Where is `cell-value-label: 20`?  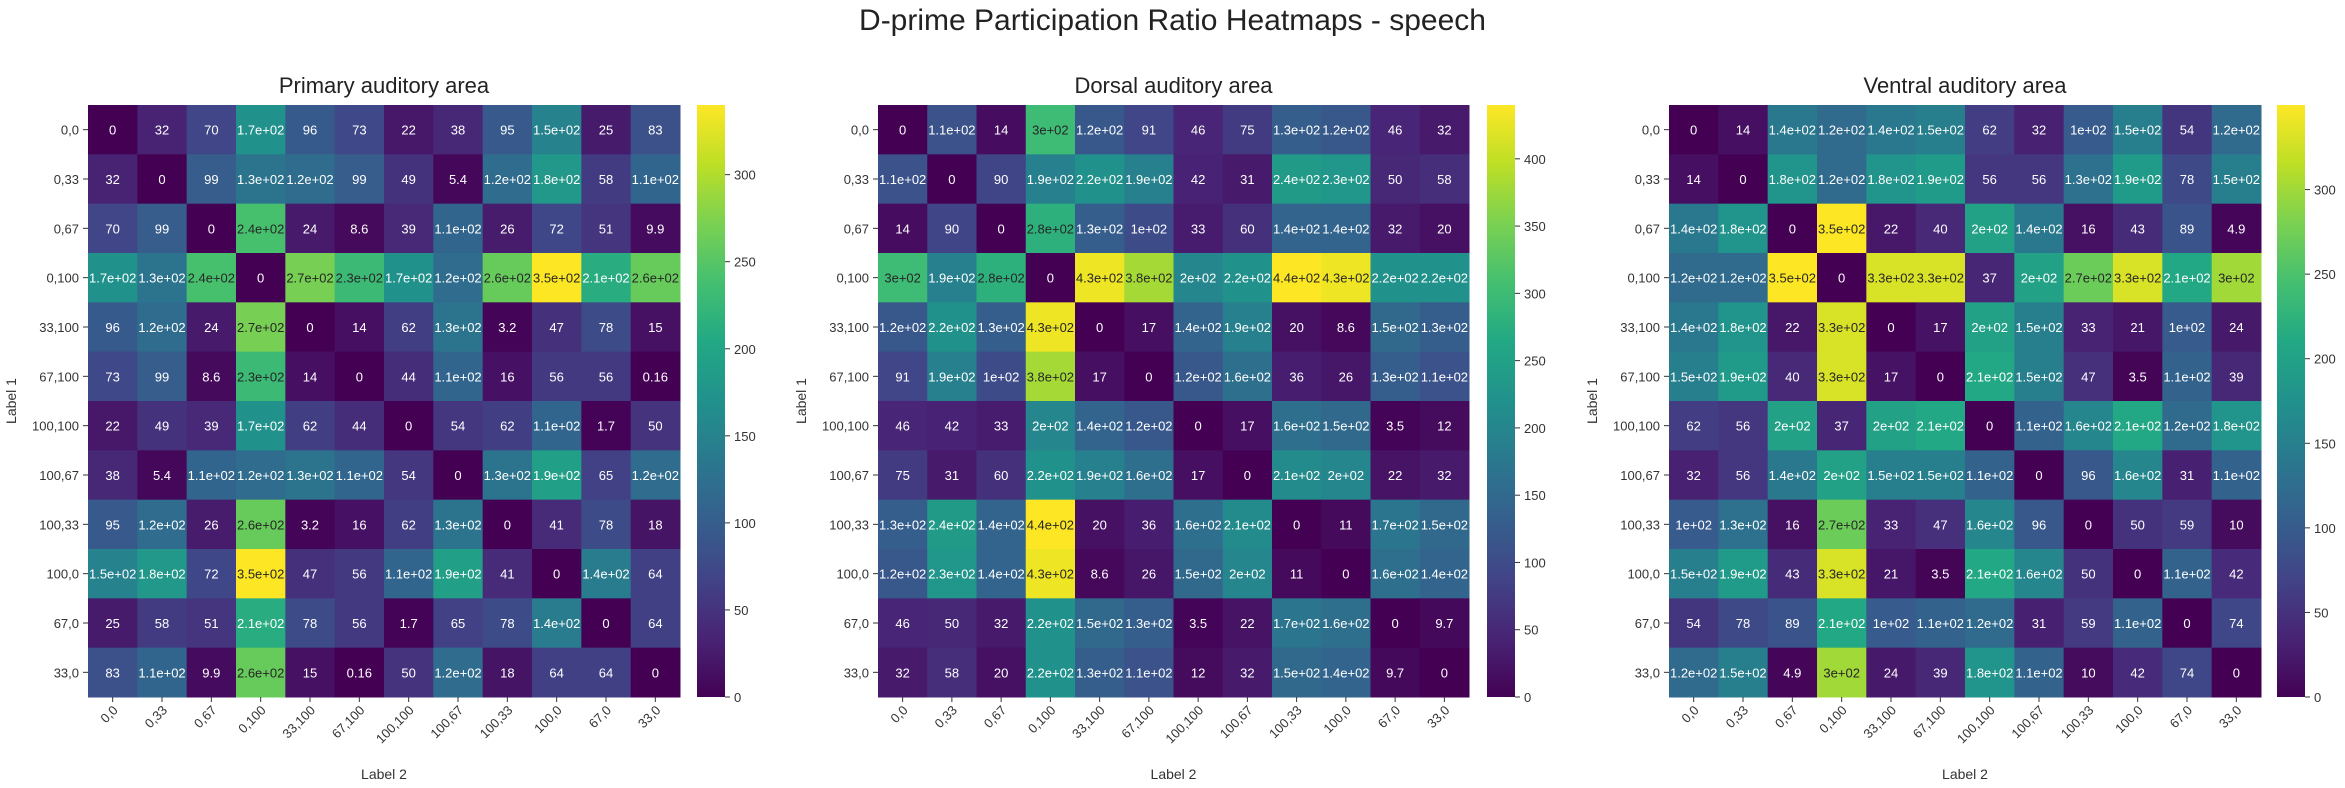 cell-value-label: 20 is located at coordinates (1099, 524).